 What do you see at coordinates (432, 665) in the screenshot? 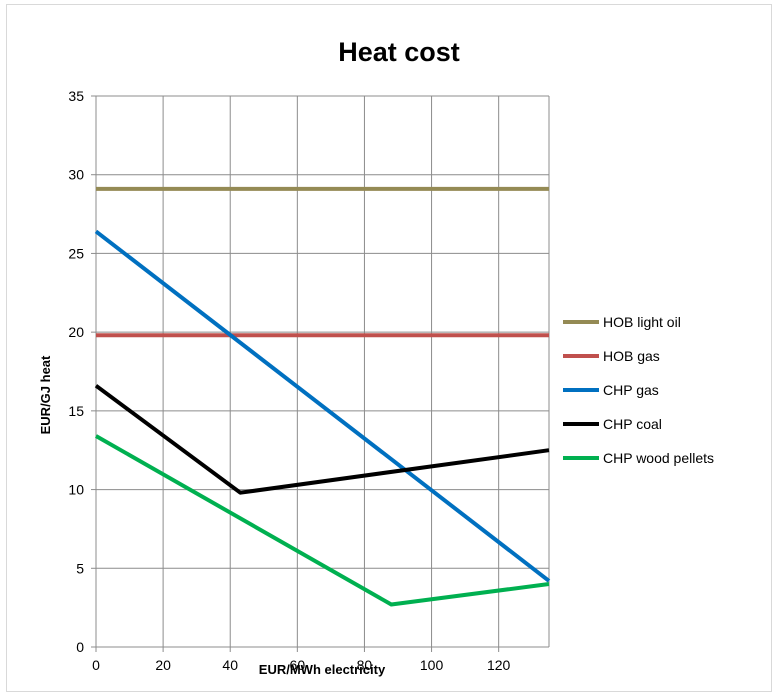
I see `x-tick-label: 100` at bounding box center [432, 665].